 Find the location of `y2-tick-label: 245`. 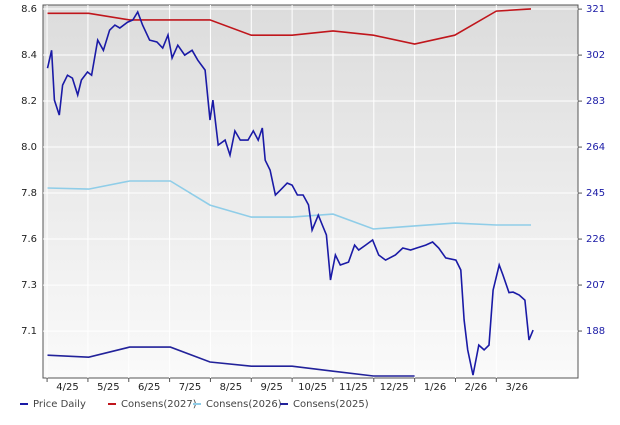

y2-tick-label: 245 is located at coordinates (595, 193).